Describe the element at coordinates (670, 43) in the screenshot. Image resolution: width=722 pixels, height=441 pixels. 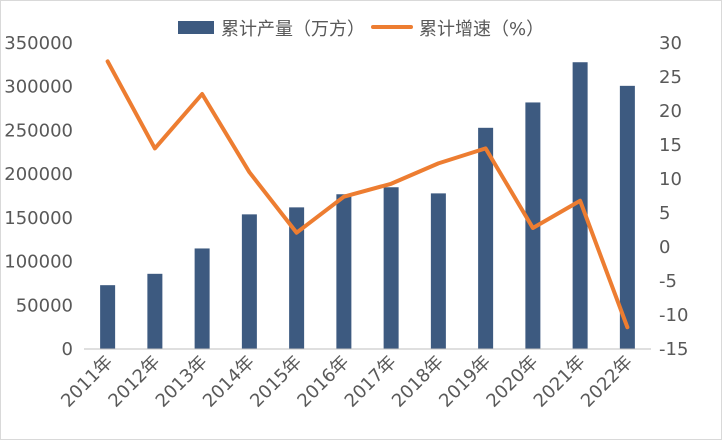
I see `y-right-tick-label: 30` at that location.